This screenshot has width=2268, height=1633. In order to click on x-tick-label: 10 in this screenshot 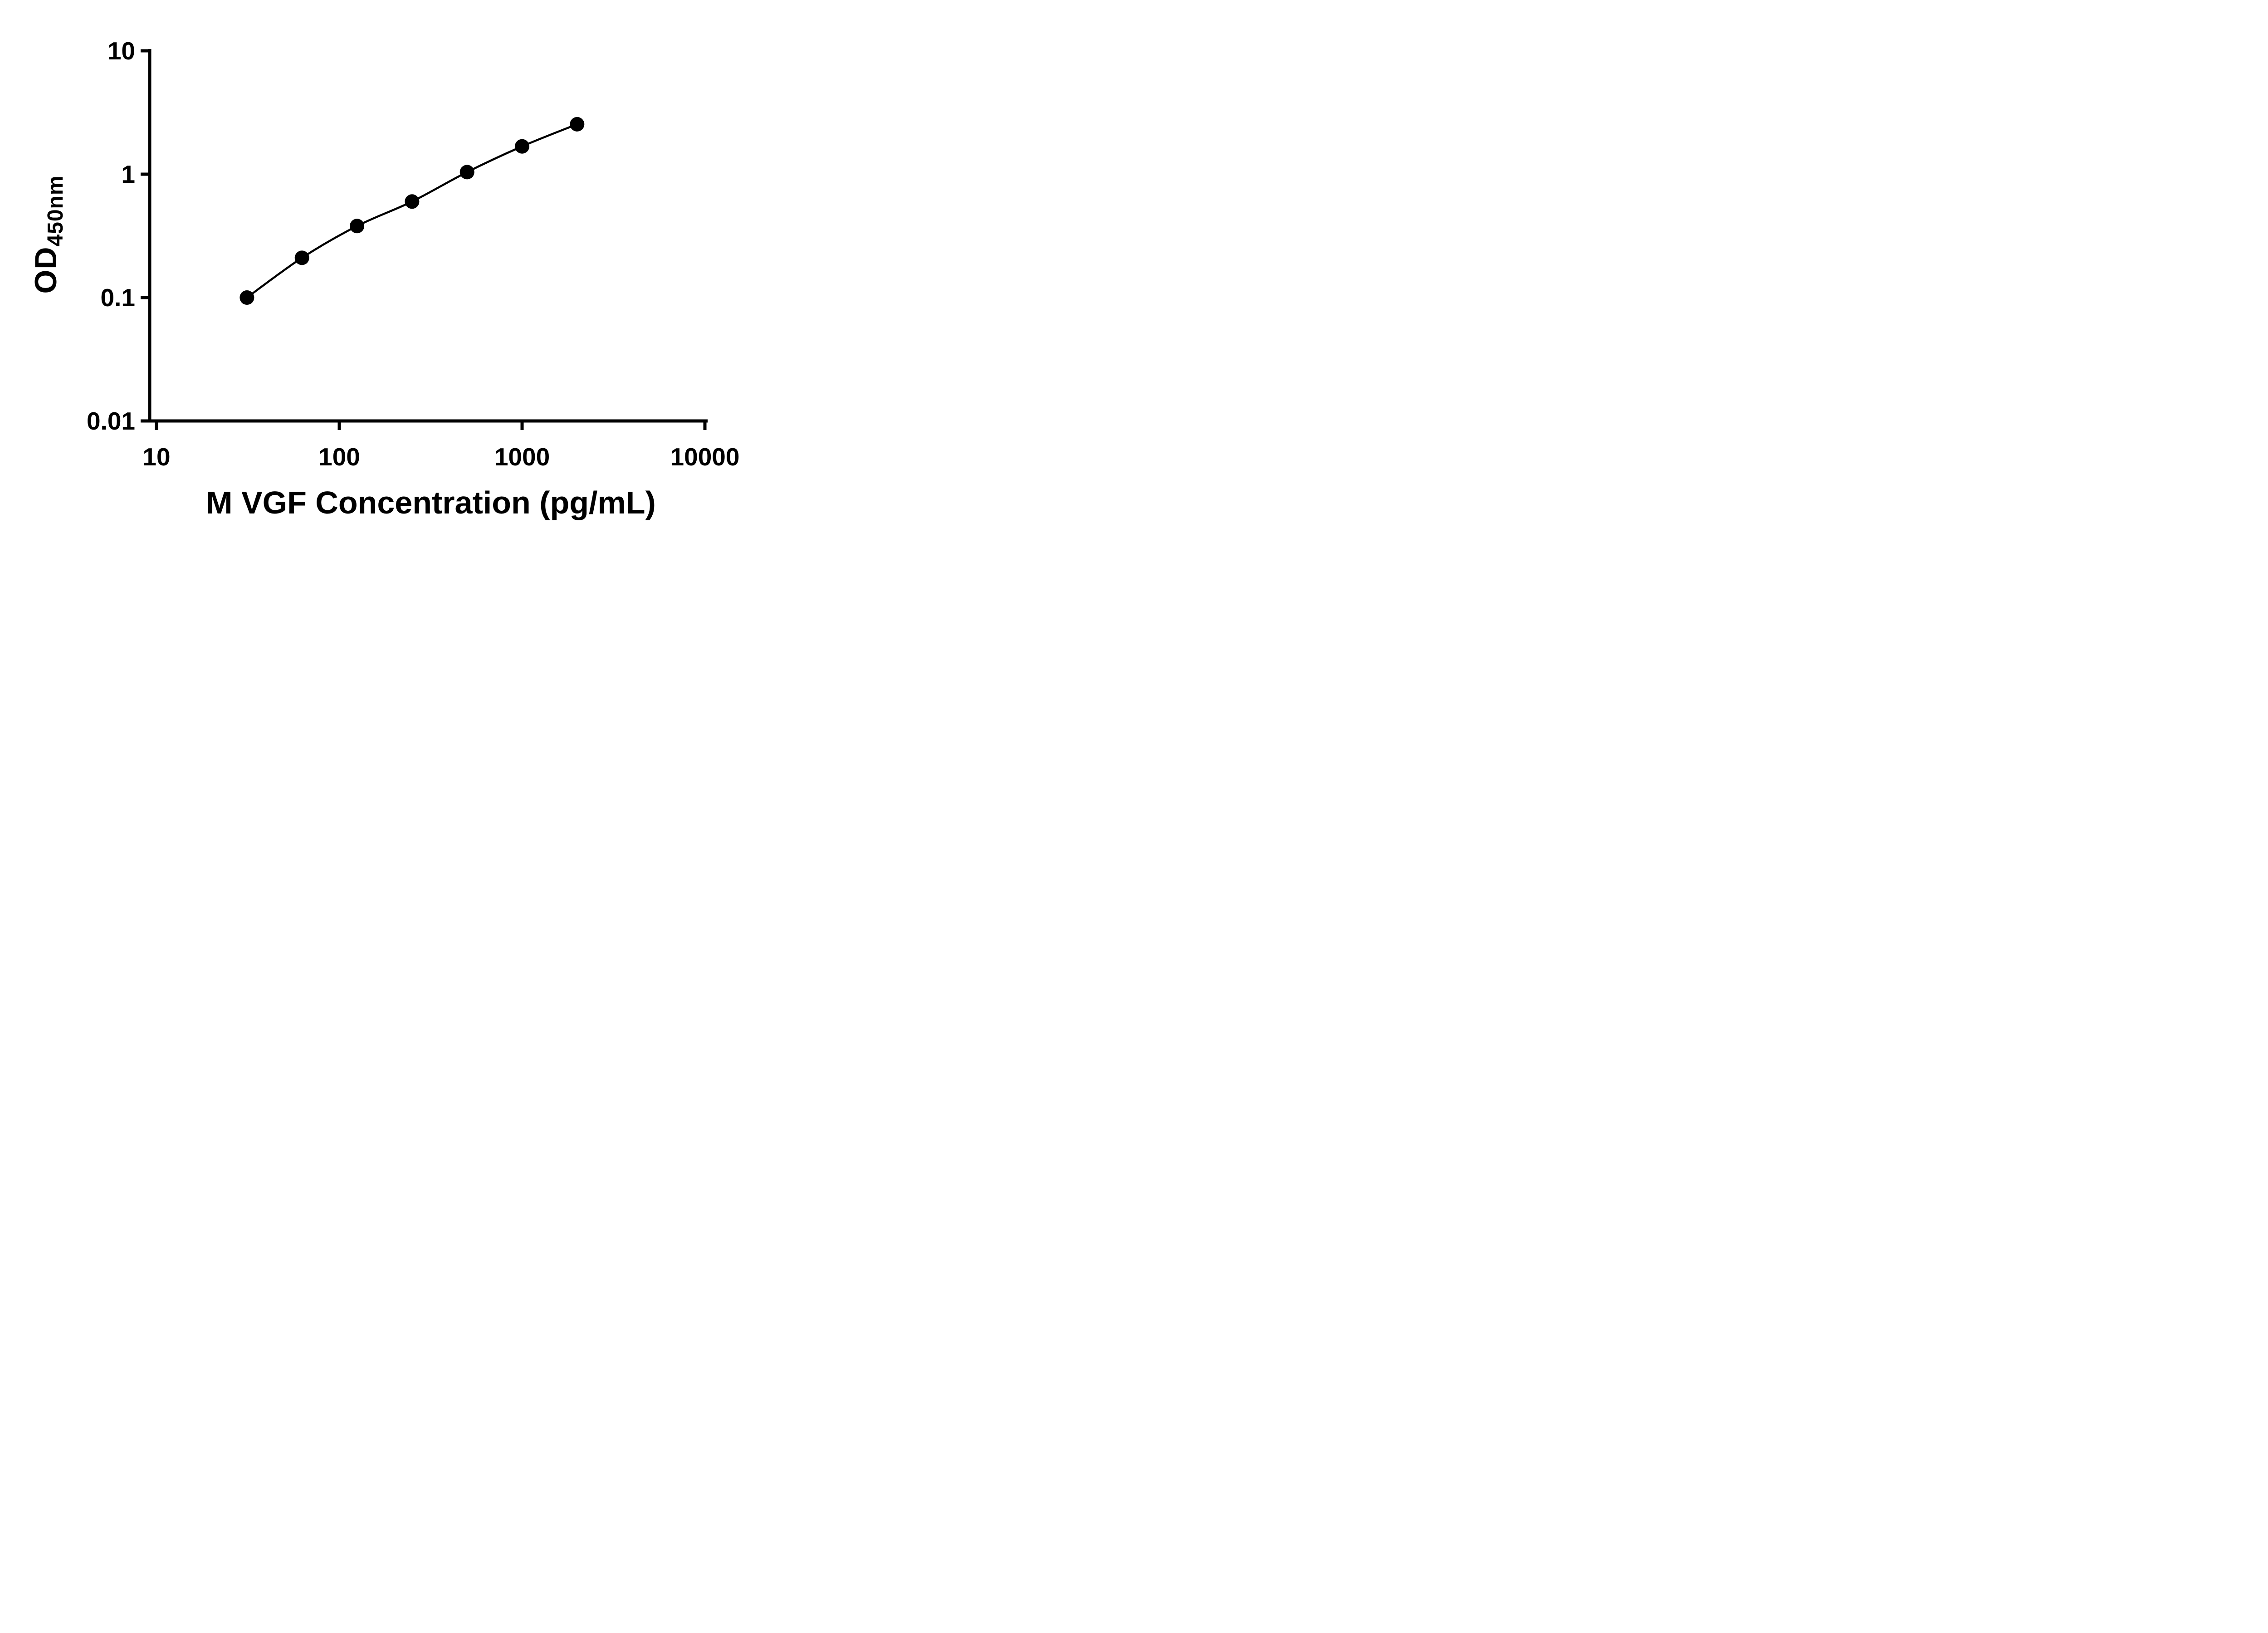, I will do `click(156, 457)`.